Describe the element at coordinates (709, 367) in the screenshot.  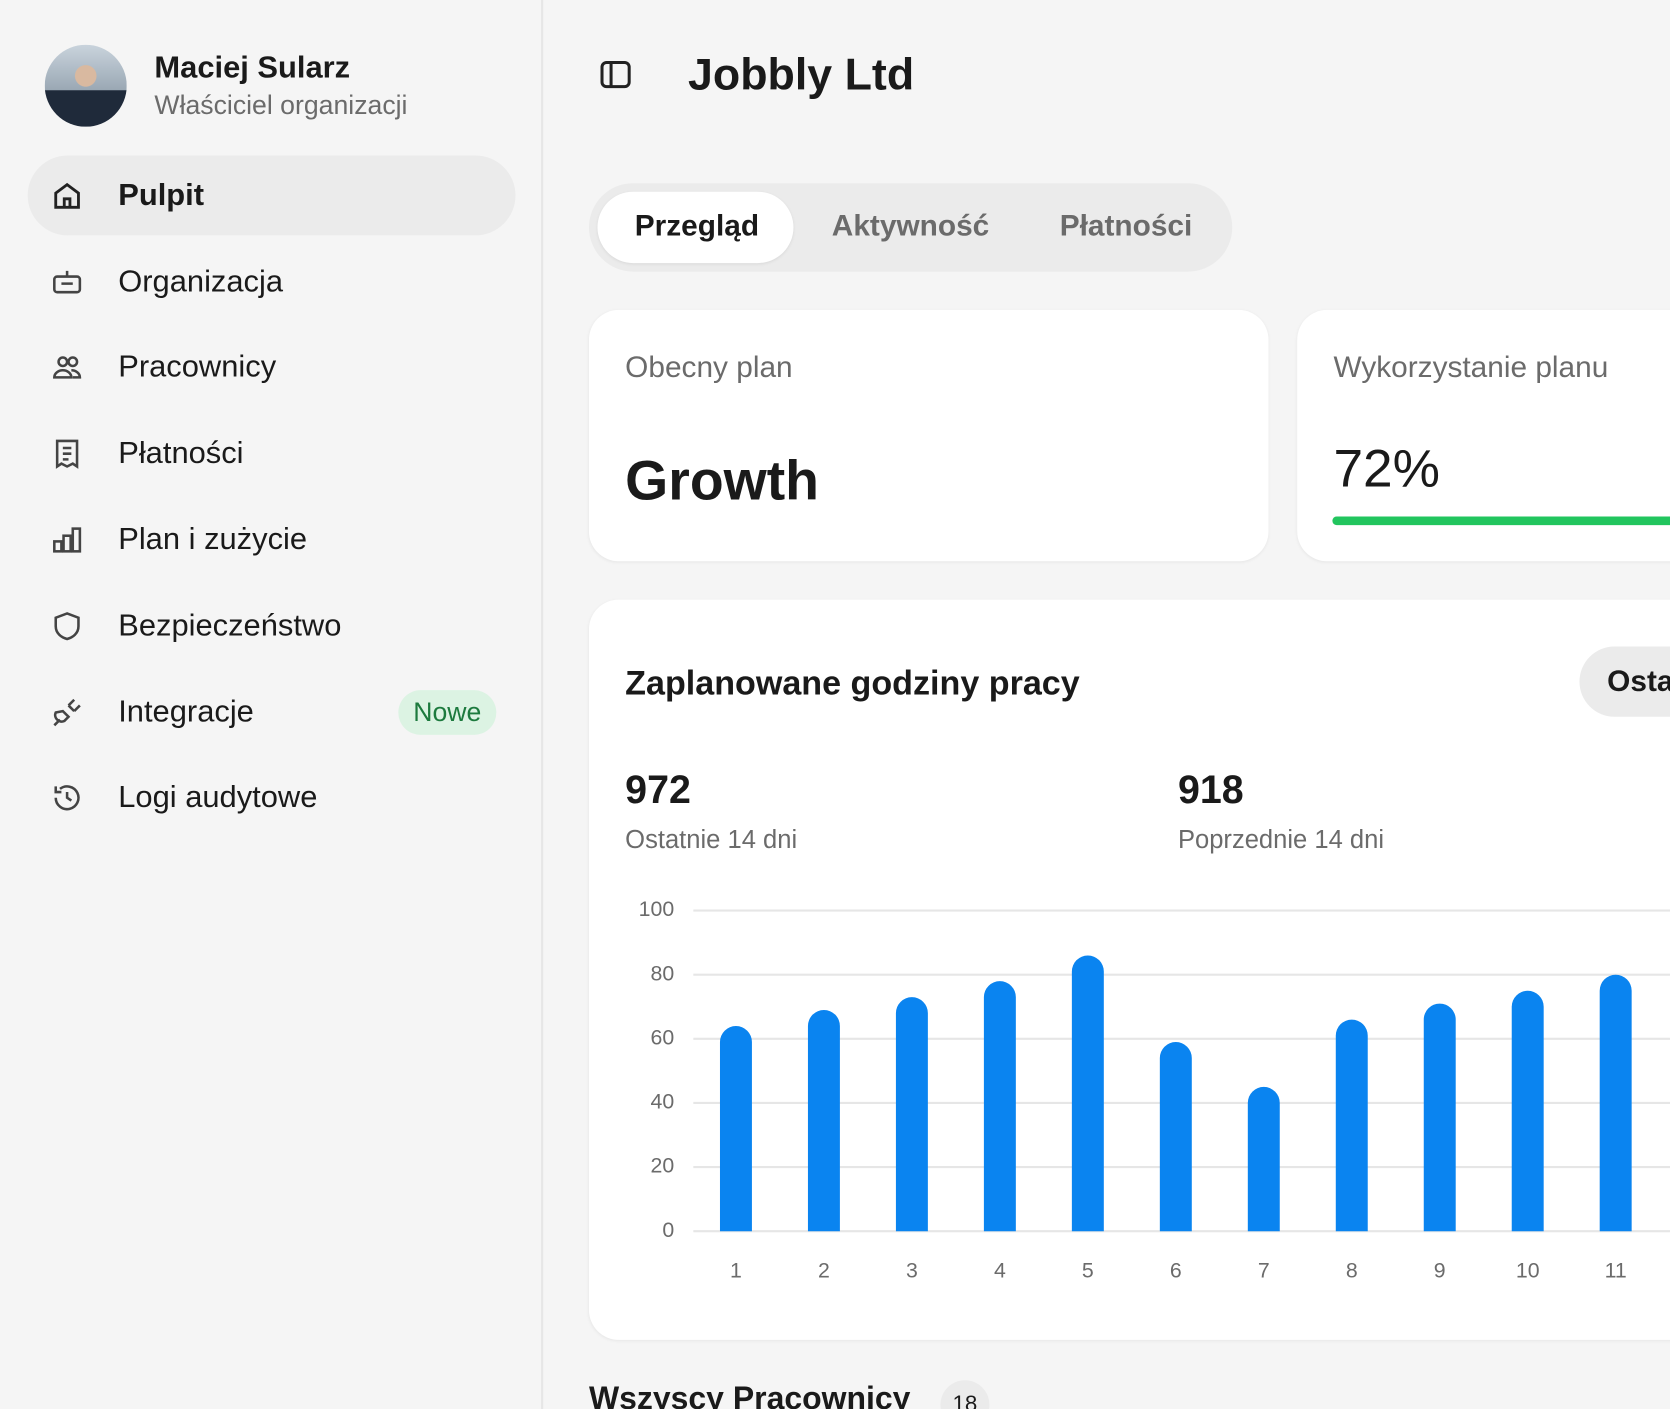
I see `card-title: Obecny plan` at that location.